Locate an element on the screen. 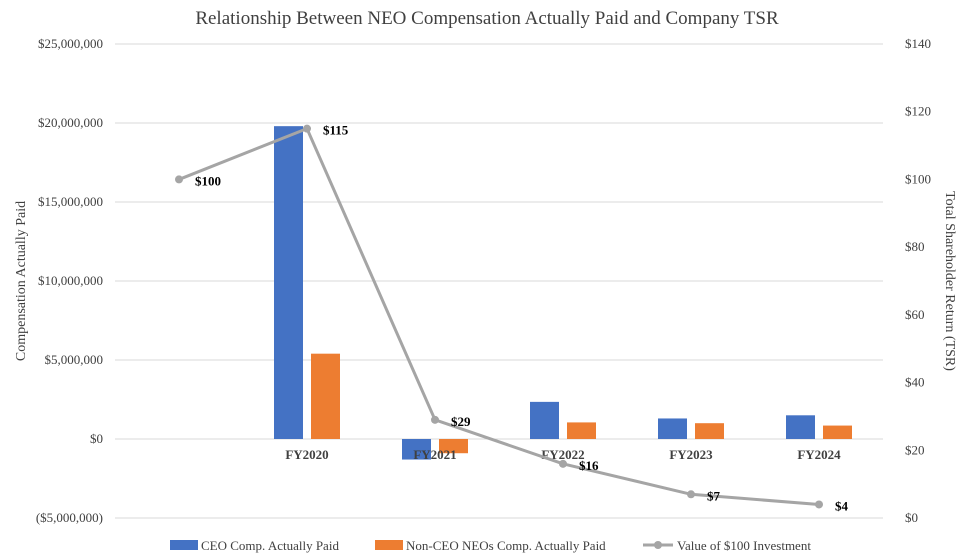 This screenshot has height=560, width=971. legend-label: Non-CEO NEOs Comp. Actually Paid is located at coordinates (506, 545).